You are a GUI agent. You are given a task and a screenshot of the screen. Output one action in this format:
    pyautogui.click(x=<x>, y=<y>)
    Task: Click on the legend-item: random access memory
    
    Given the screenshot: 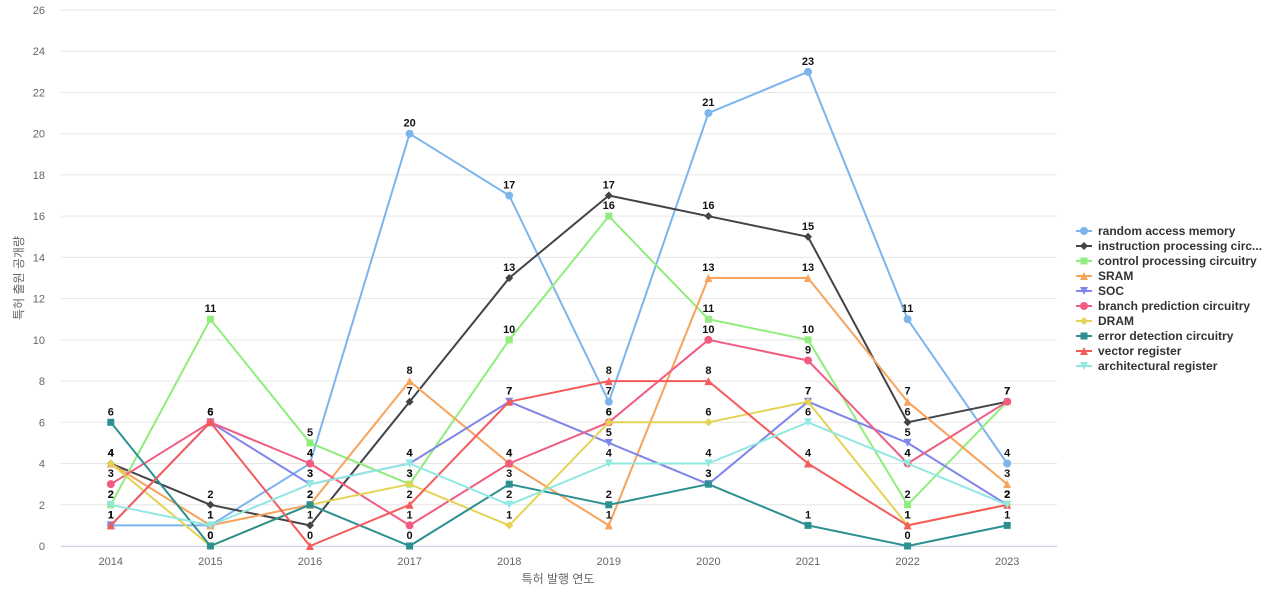 What is the action you would take?
    pyautogui.click(x=1156, y=231)
    